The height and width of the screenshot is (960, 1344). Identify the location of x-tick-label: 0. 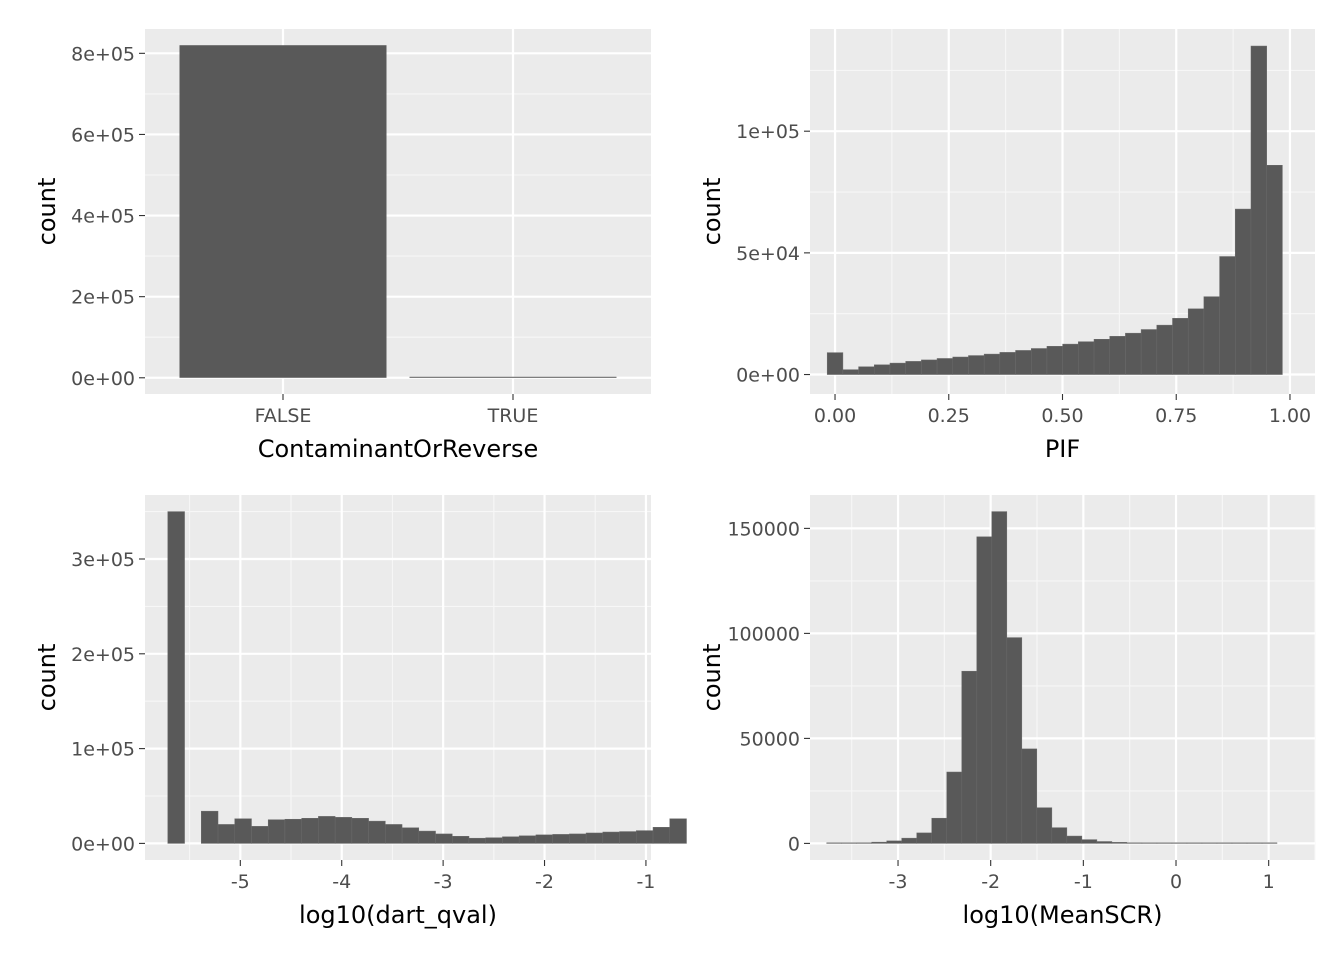
(1176, 882).